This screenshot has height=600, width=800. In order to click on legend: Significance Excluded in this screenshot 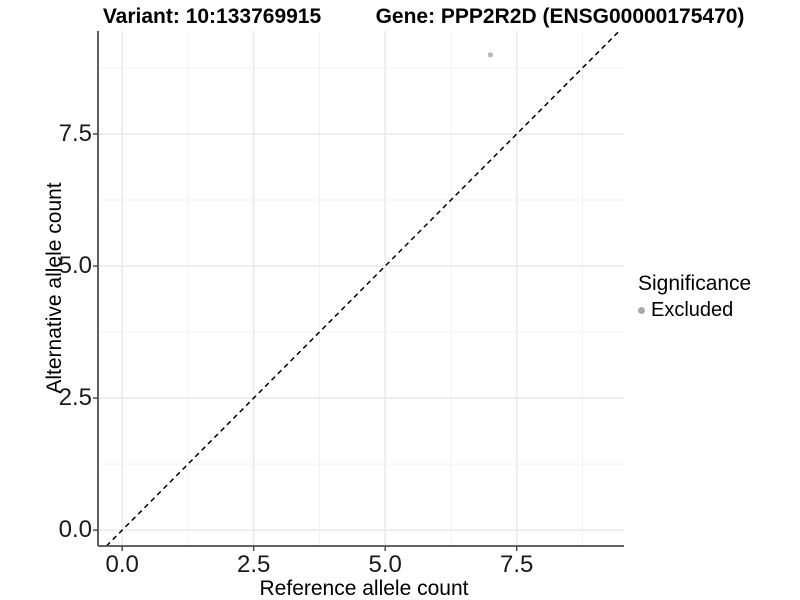, I will do `click(694, 297)`.